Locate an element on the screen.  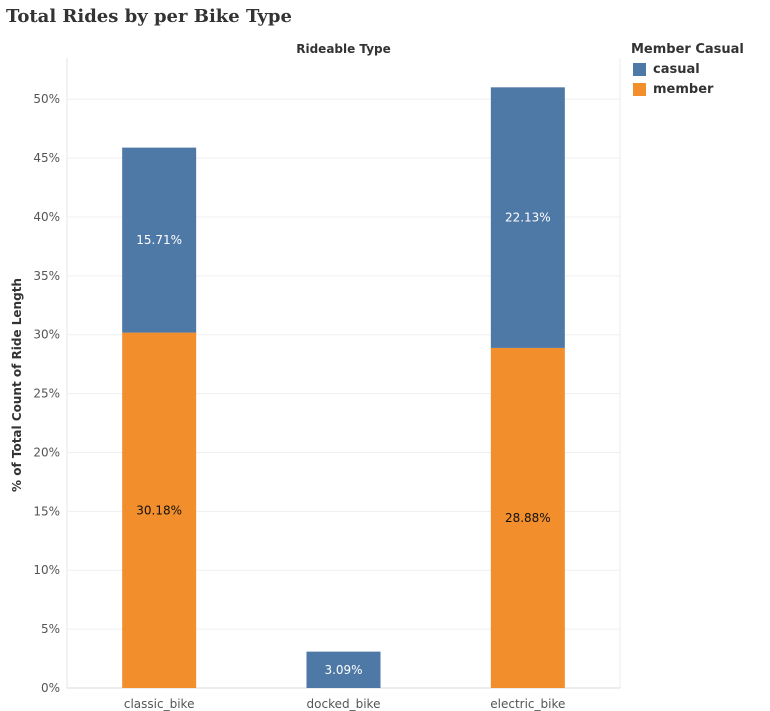
data-label-member-electric_bike: 28.88% is located at coordinates (528, 518).